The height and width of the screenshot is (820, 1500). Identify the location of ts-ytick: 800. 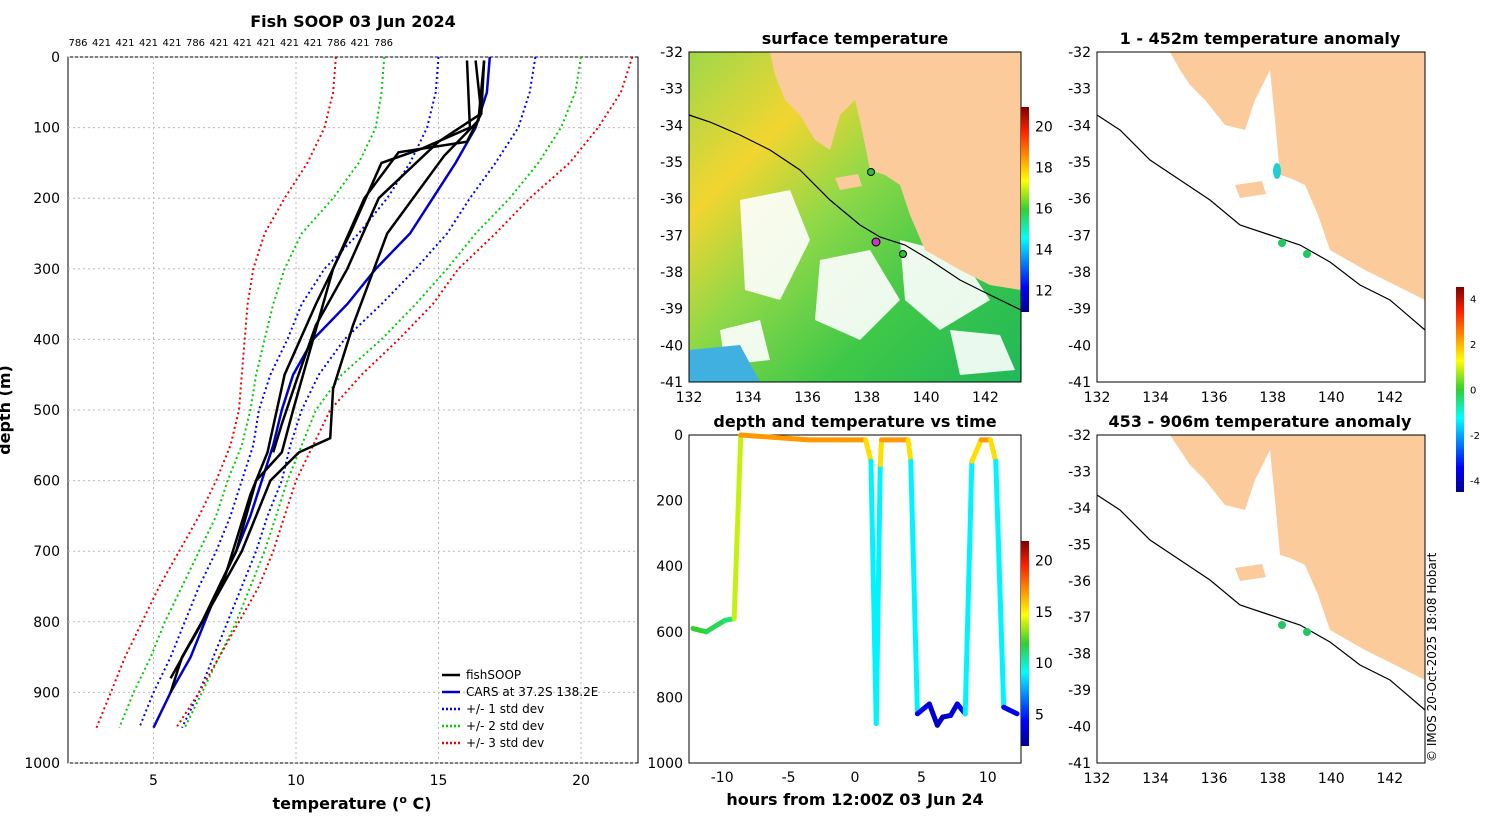
(669, 698).